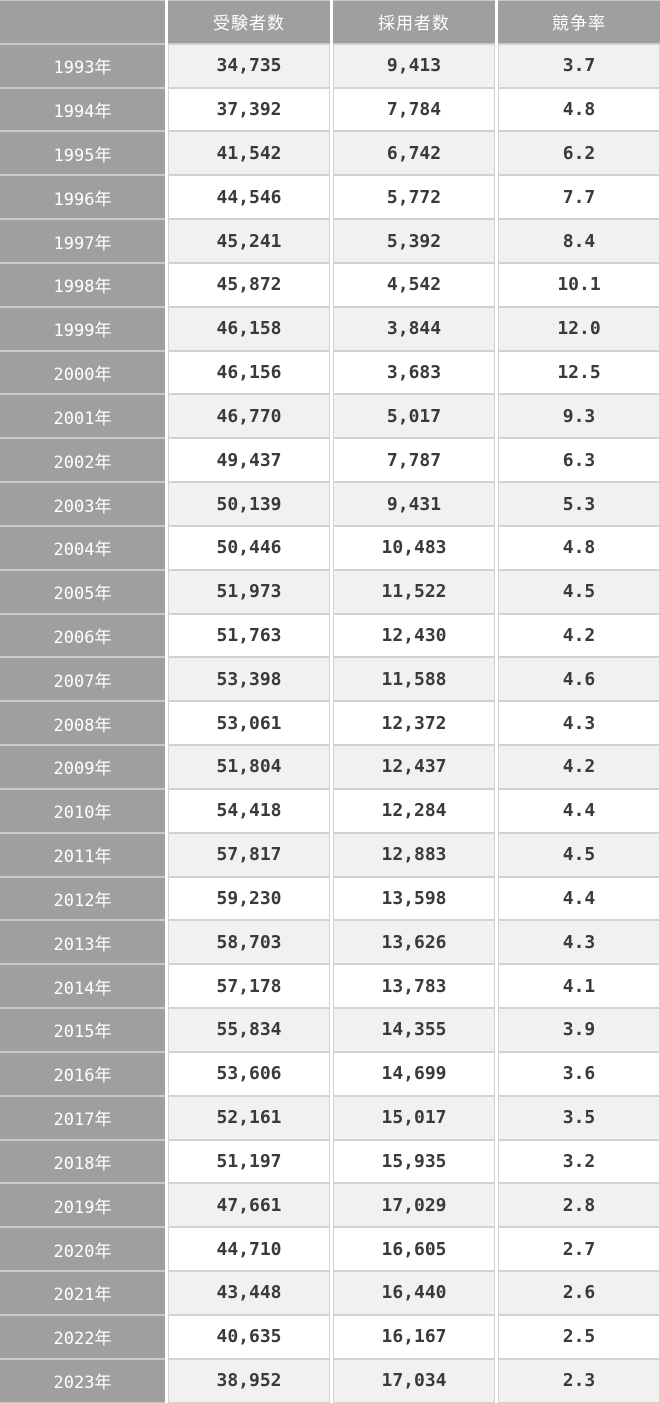 This screenshot has width=660, height=1403. I want to click on hired-cell: 12,883, so click(414, 854).